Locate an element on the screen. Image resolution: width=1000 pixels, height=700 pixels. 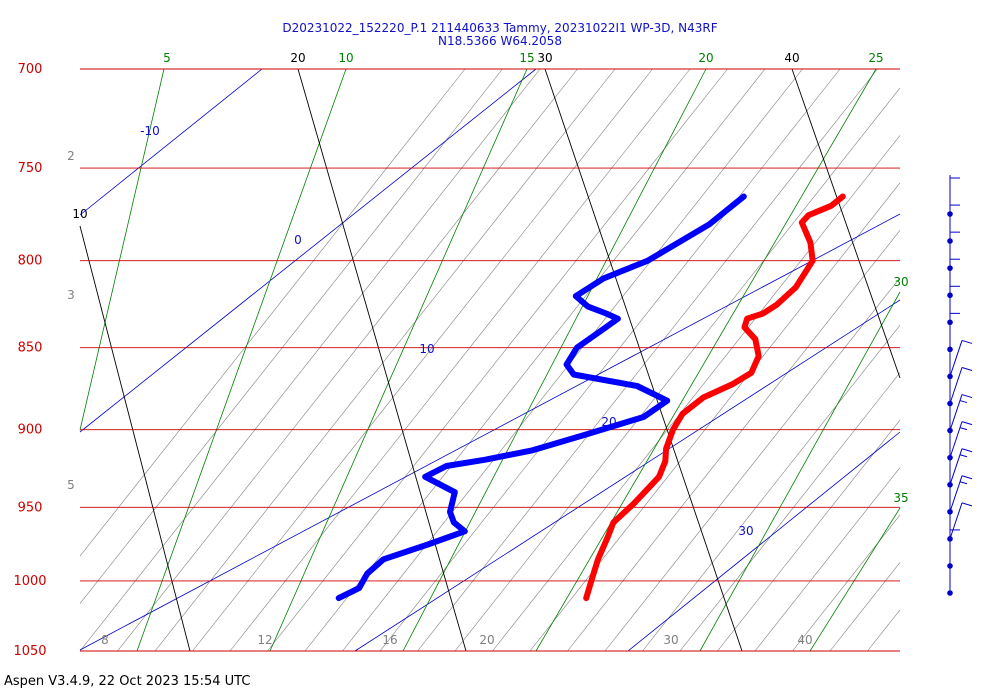
moist-adiabat-label: 10 is located at coordinates (426, 349).